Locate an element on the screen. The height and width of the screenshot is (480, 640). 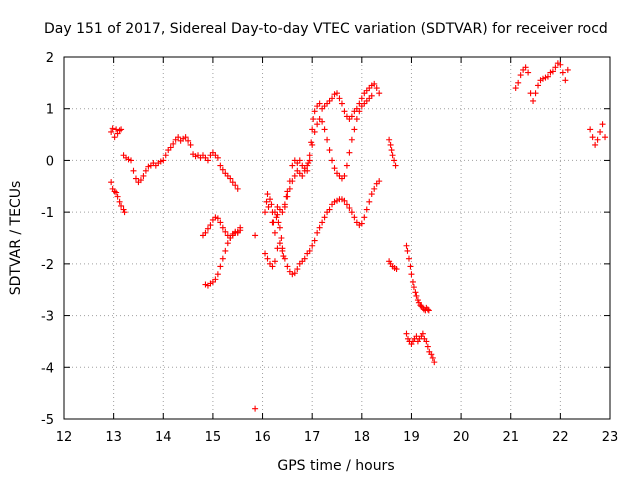
x-tick-label: 16 is located at coordinates (262, 437).